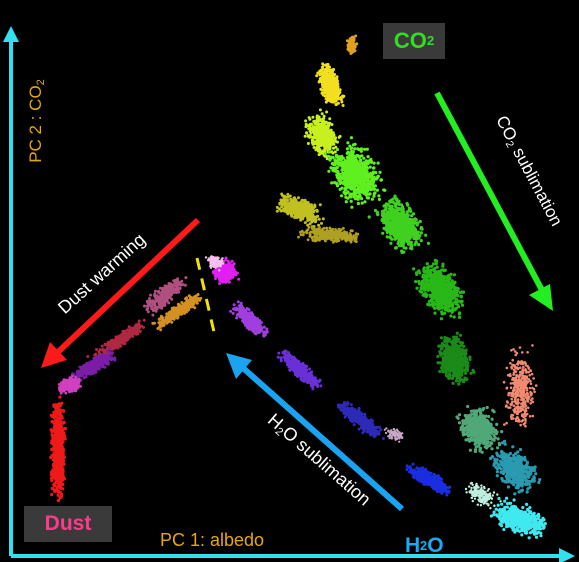 The width and height of the screenshot is (579, 562). I want to click on pale-mauve-cluster, so click(393, 435).